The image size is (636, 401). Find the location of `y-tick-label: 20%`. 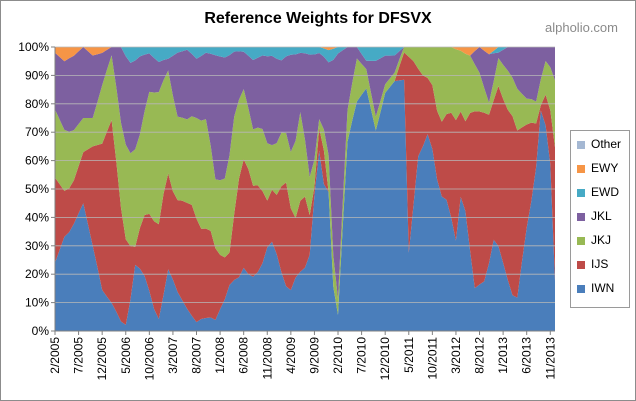

y-tick-label: 20% is located at coordinates (37, 274).